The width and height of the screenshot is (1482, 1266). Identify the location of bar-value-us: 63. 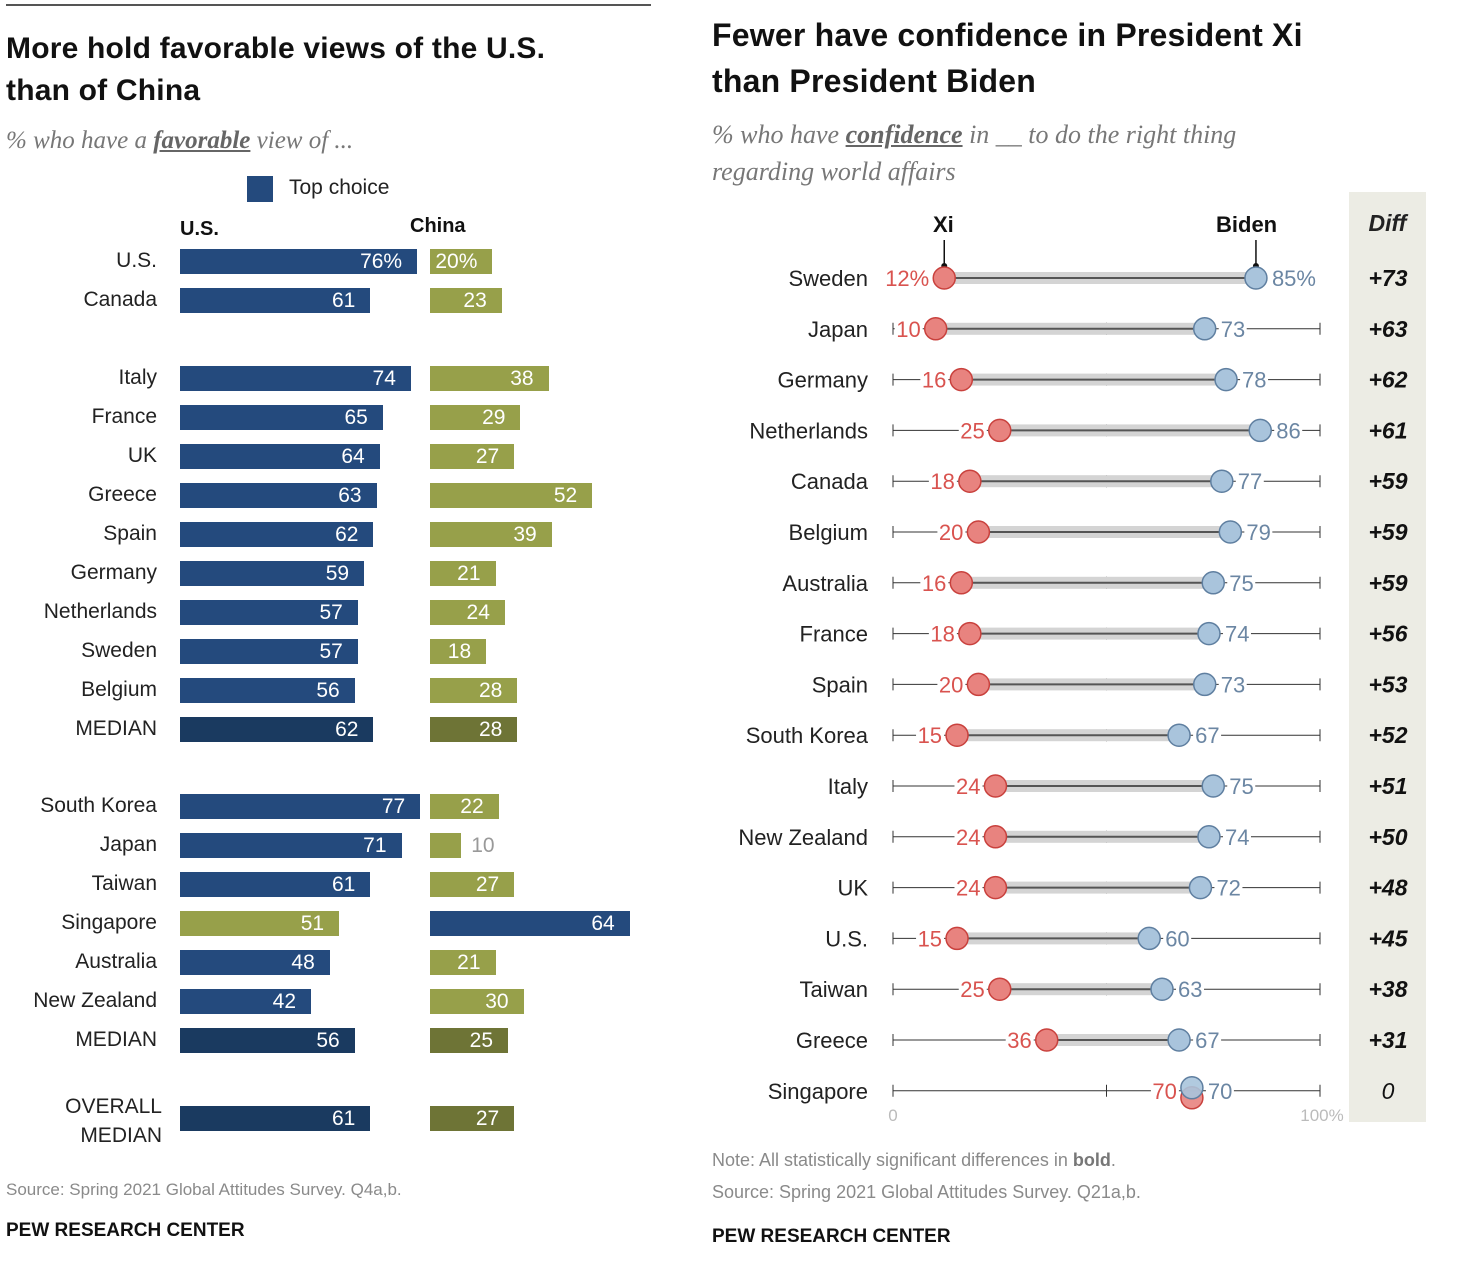
(350, 495).